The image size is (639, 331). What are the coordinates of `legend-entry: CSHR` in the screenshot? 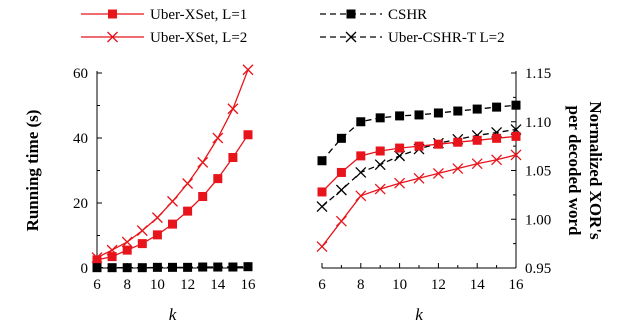 It's located at (373, 15).